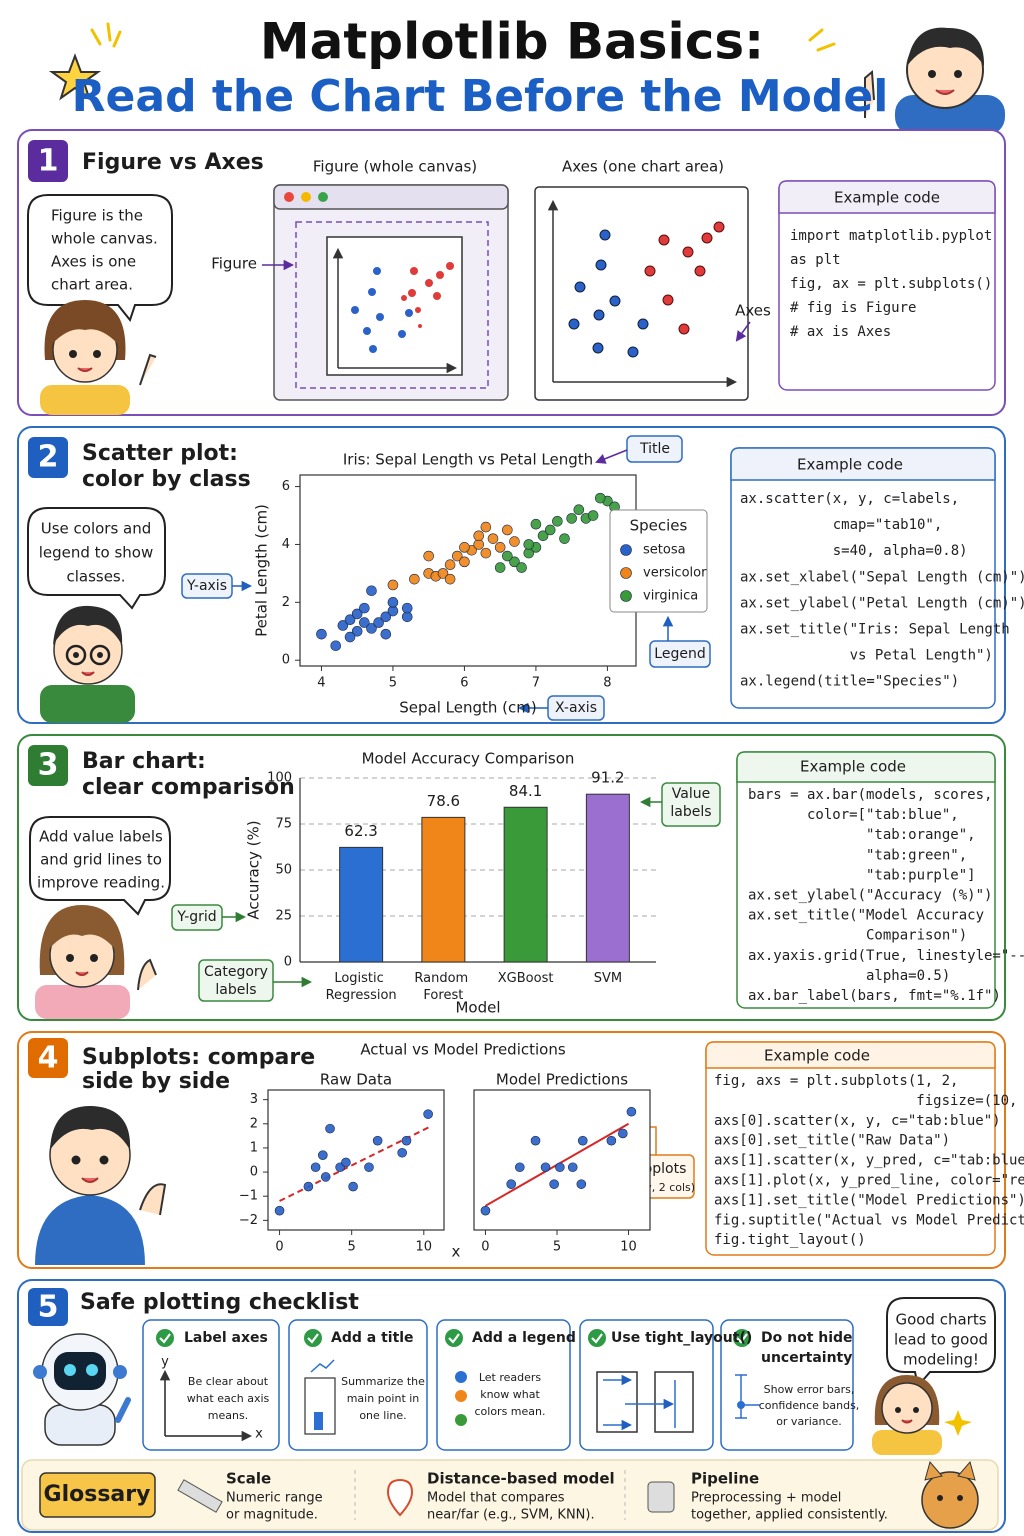 This screenshot has width=1024, height=1536. Describe the element at coordinates (104, 239) in the screenshot. I see `bubble-text: whole canvas.` at that location.